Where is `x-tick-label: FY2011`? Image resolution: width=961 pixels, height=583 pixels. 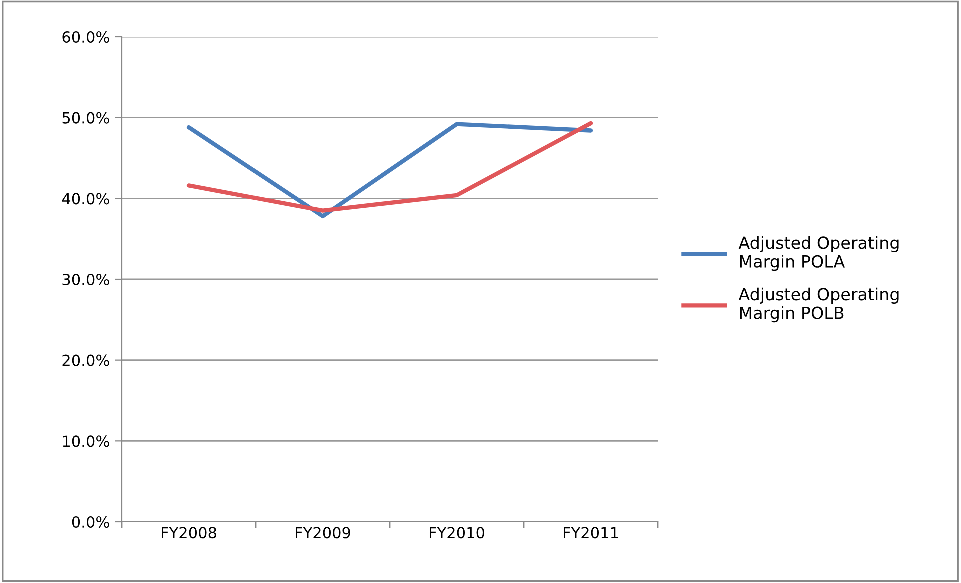 x-tick-label: FY2011 is located at coordinates (591, 533).